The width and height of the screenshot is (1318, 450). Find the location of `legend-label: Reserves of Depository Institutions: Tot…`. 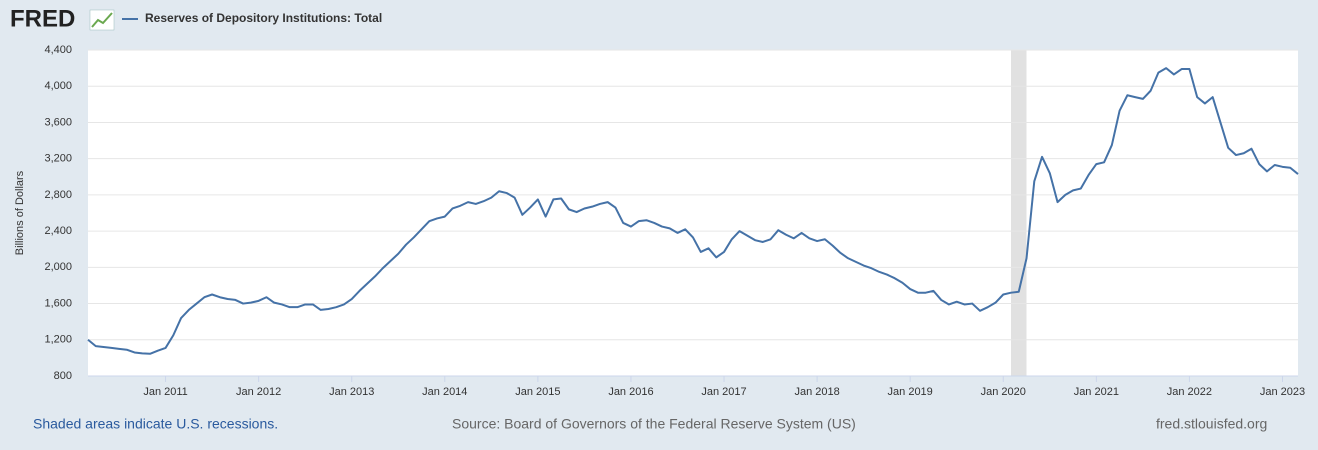

legend-label: Reserves of Depository Institutions: Tot… is located at coordinates (263, 18).